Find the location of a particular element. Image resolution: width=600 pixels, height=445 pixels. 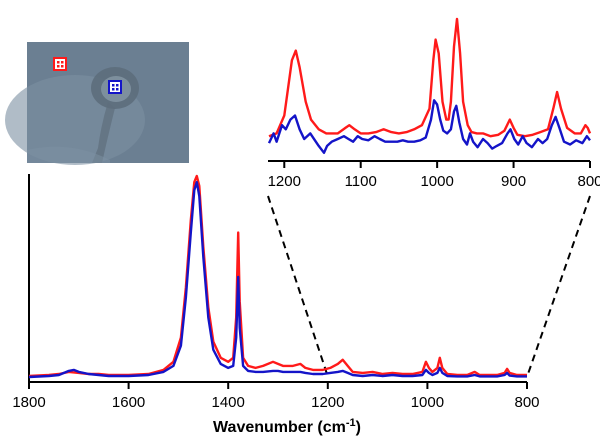

inset-x-tick-label: 900 is located at coordinates (513, 181).